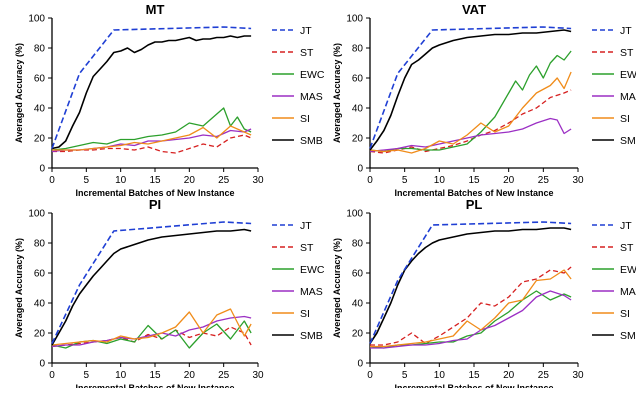  I want to click on chart-title: PI, so click(155, 204).